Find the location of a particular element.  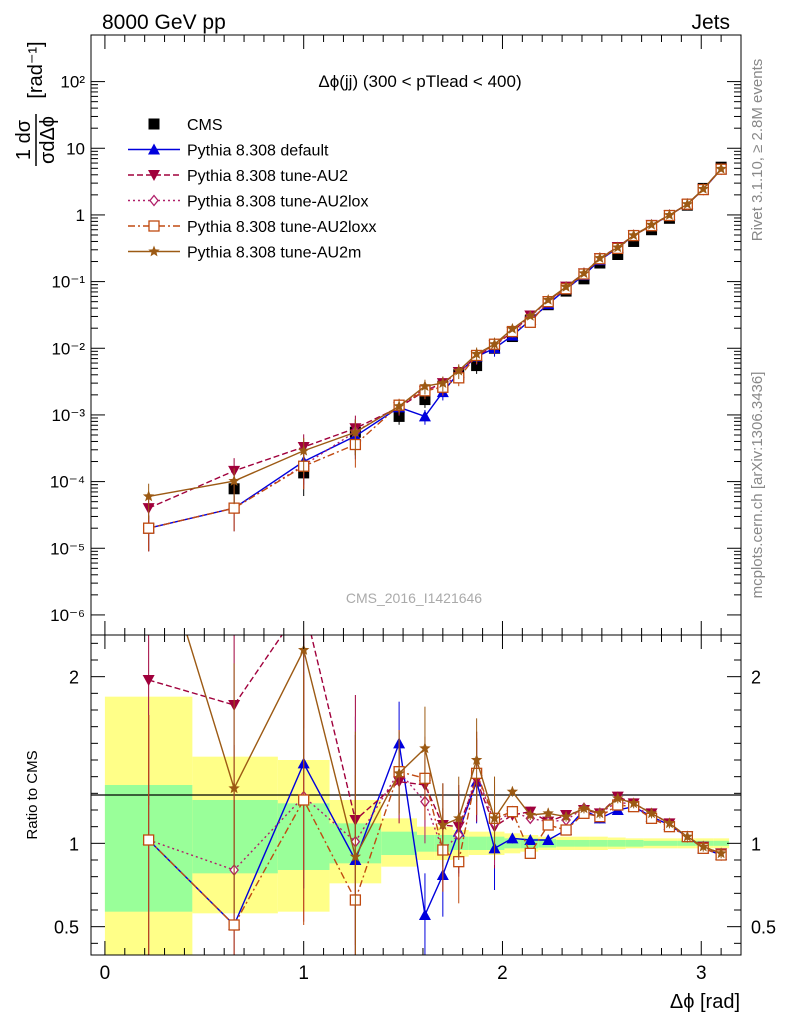

legend-label: CMS is located at coordinates (205, 125).